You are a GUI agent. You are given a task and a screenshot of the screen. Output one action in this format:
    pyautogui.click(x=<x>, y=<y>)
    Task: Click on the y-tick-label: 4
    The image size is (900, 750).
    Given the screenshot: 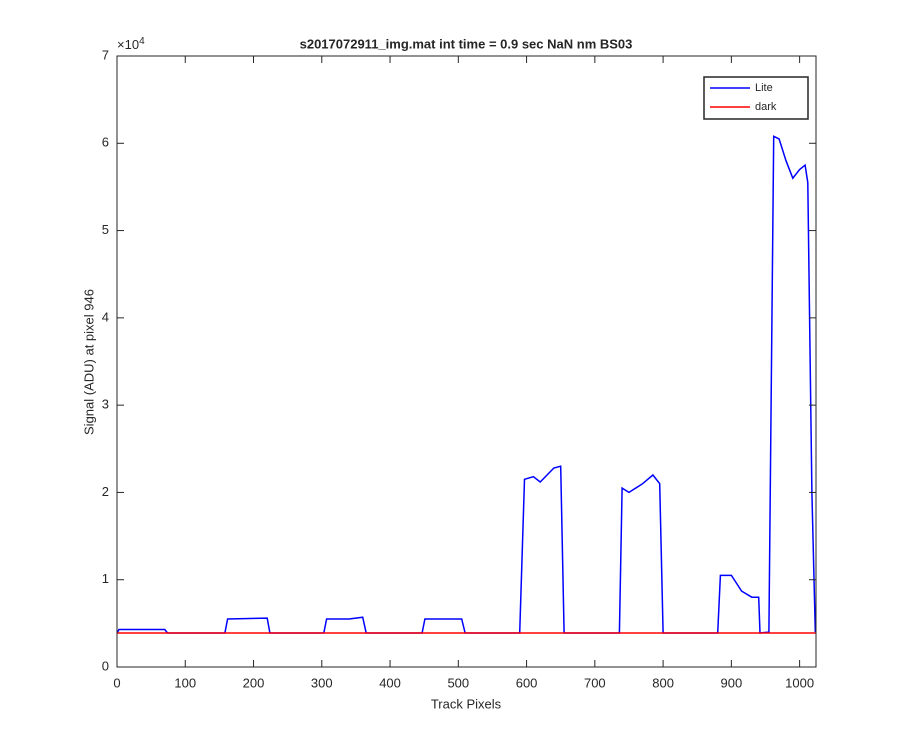 What is the action you would take?
    pyautogui.click(x=105, y=316)
    